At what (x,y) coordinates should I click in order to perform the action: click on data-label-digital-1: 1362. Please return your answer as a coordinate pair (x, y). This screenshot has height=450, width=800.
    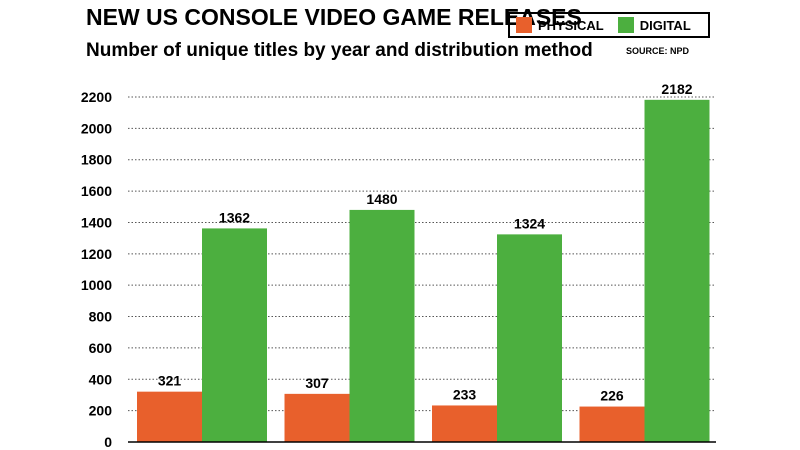
    Looking at the image, I should click on (234, 217).